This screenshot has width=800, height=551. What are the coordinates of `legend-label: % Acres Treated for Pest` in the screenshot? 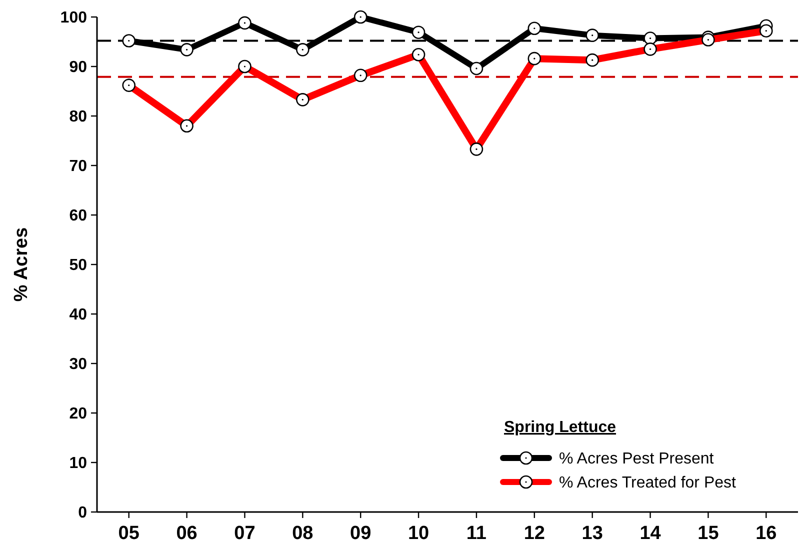 It's located at (648, 483).